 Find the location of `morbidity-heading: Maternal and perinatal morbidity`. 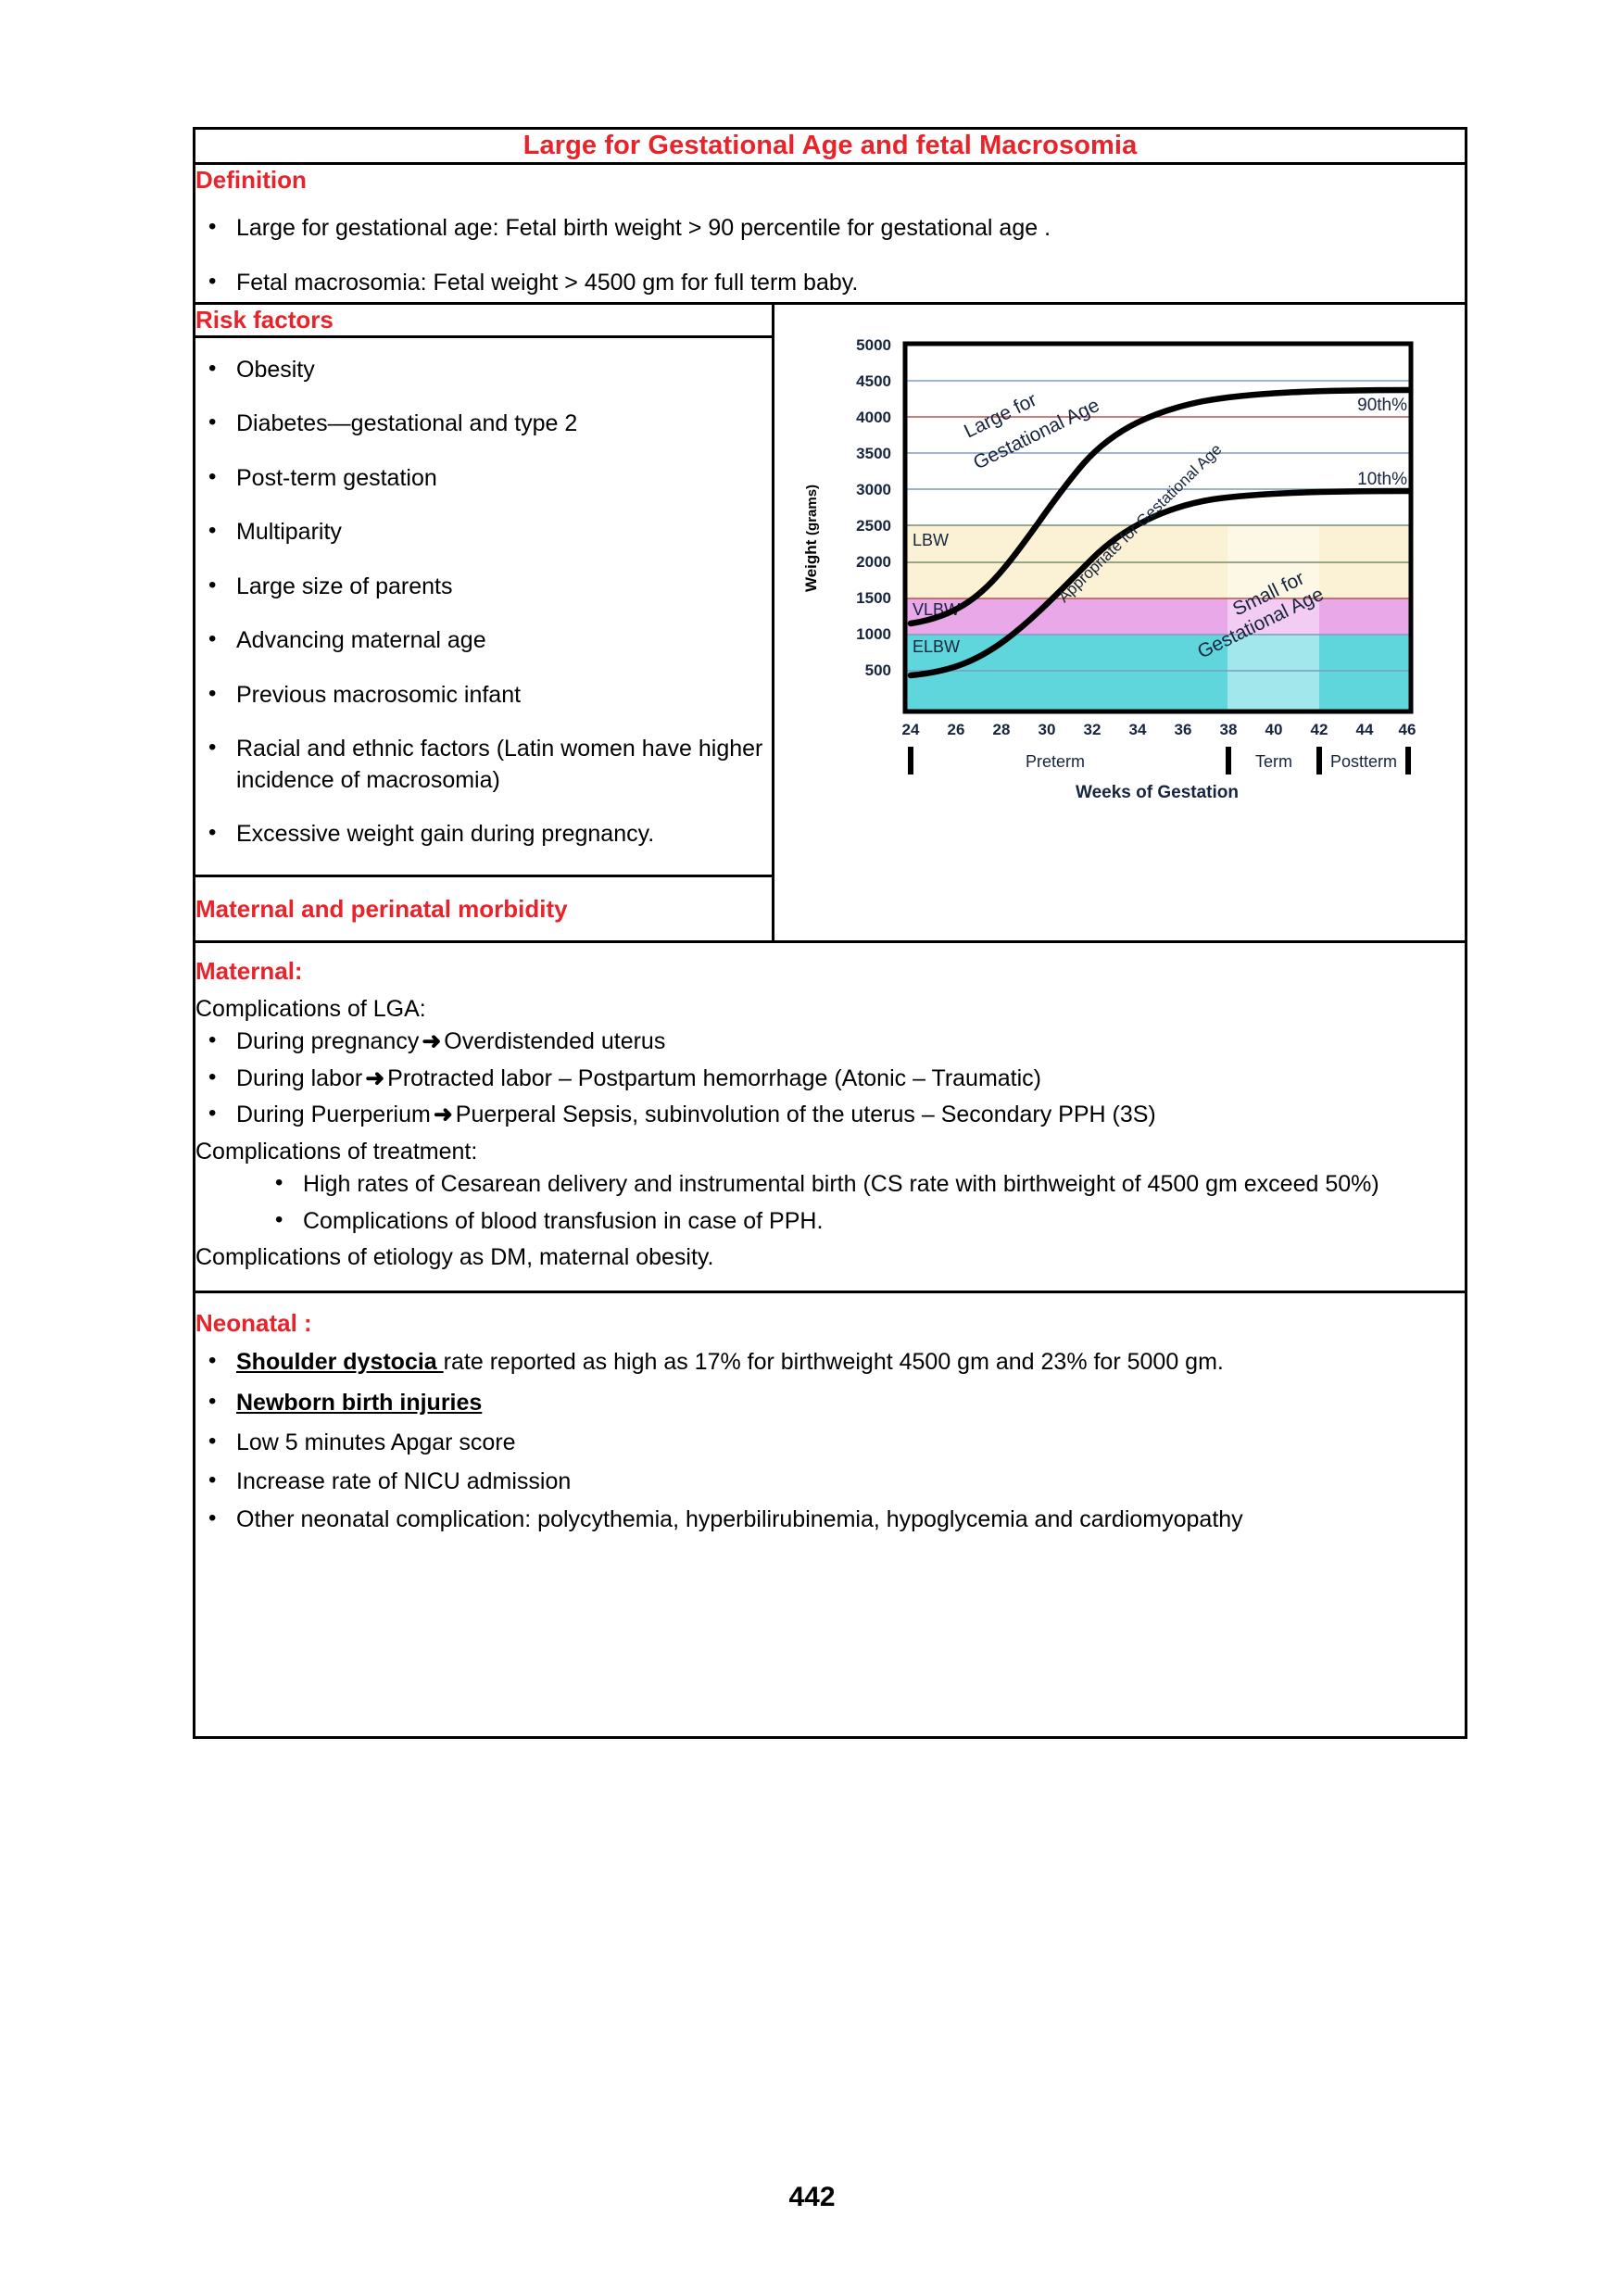

morbidity-heading: Maternal and perinatal morbidity is located at coordinates (381, 908).